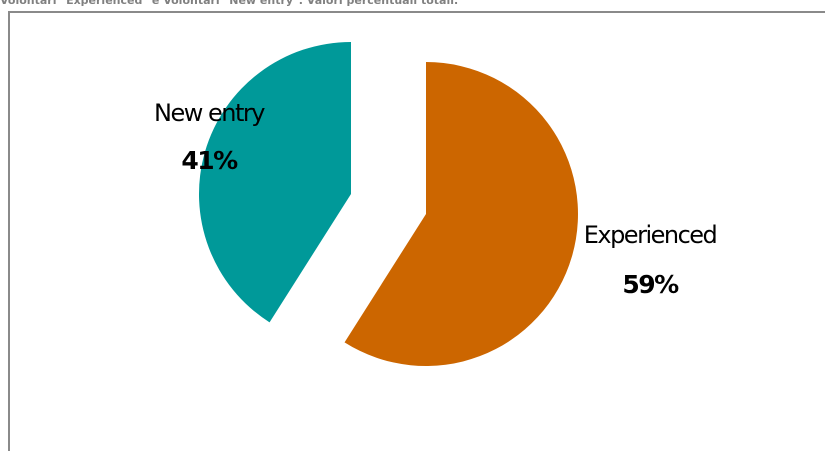  What do you see at coordinates (274, 182) in the screenshot?
I see `pie-slice-new-entry` at bounding box center [274, 182].